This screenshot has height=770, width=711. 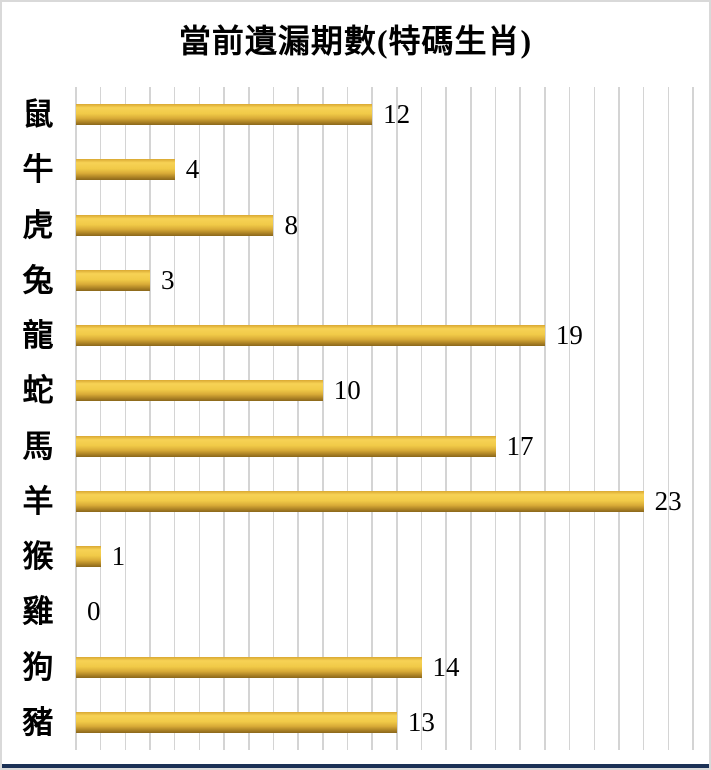 What do you see at coordinates (291, 224) in the screenshot?
I see `value-label: 8` at bounding box center [291, 224].